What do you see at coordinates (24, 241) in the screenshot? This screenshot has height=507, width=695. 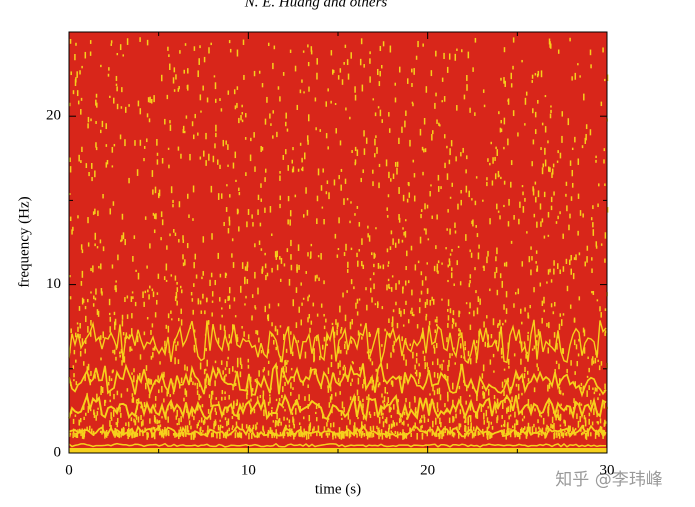 I see `y-axis-label: frequency (Hz)` at bounding box center [24, 241].